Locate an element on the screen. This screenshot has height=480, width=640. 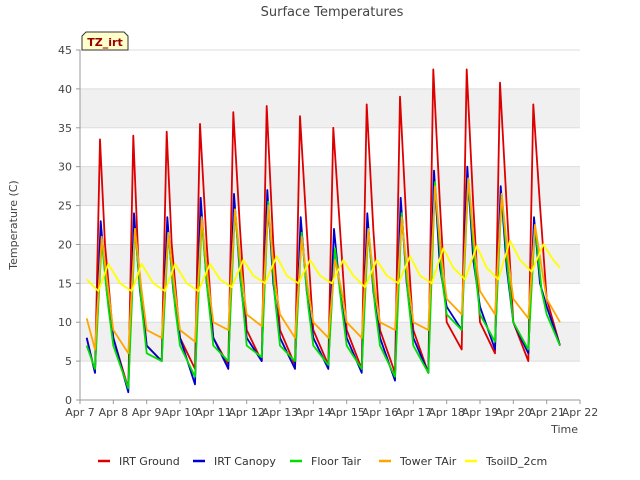
x-tick-label: Apr 18 is located at coordinates (446, 412).